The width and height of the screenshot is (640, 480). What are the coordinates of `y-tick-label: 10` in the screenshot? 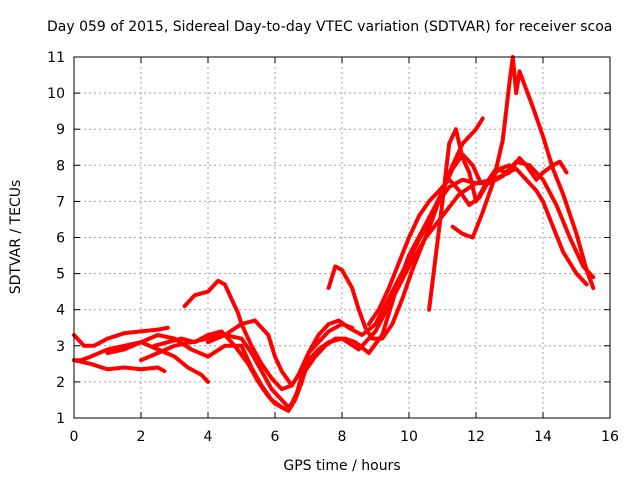 It's located at (56, 94).